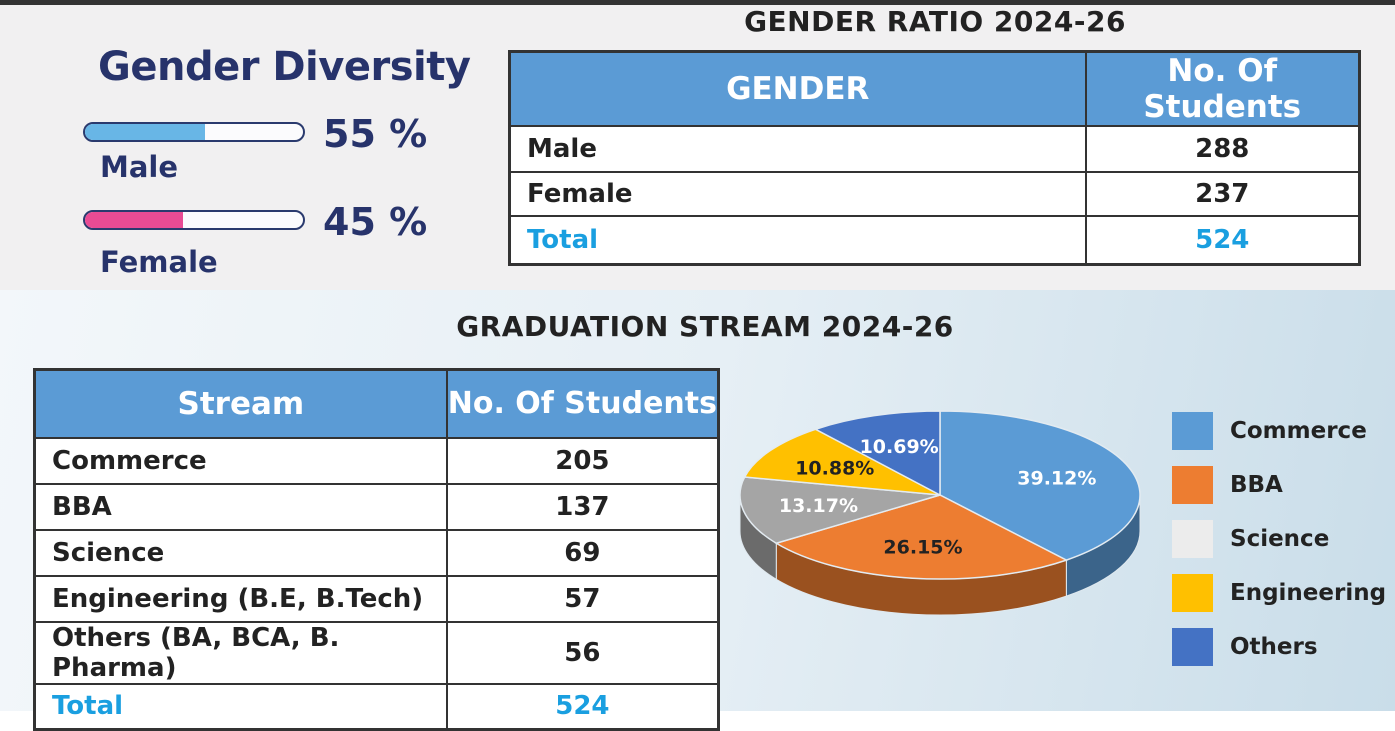  Describe the element at coordinates (797, 88) in the screenshot. I see `column-header: GENDER` at that location.